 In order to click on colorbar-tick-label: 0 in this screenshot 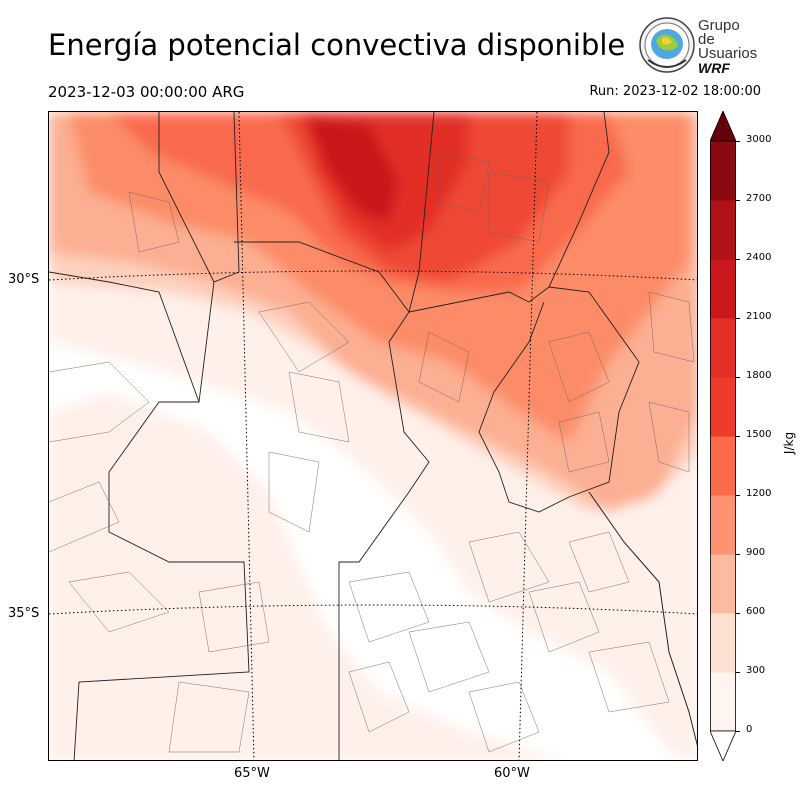, I will do `click(749, 729)`.